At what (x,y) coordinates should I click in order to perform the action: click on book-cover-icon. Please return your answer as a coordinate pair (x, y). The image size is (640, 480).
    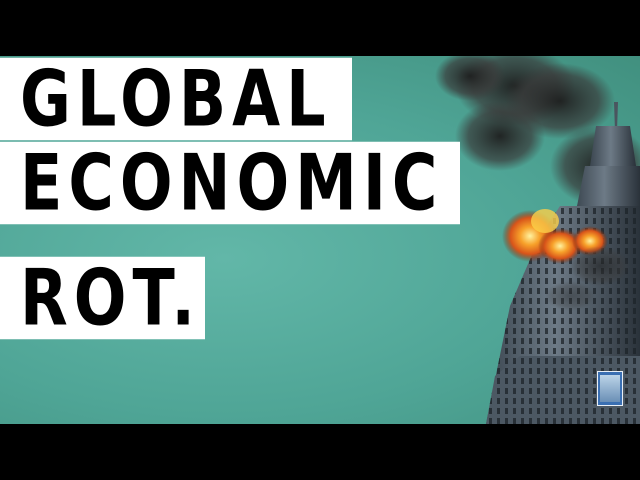
    Looking at the image, I should click on (610, 388).